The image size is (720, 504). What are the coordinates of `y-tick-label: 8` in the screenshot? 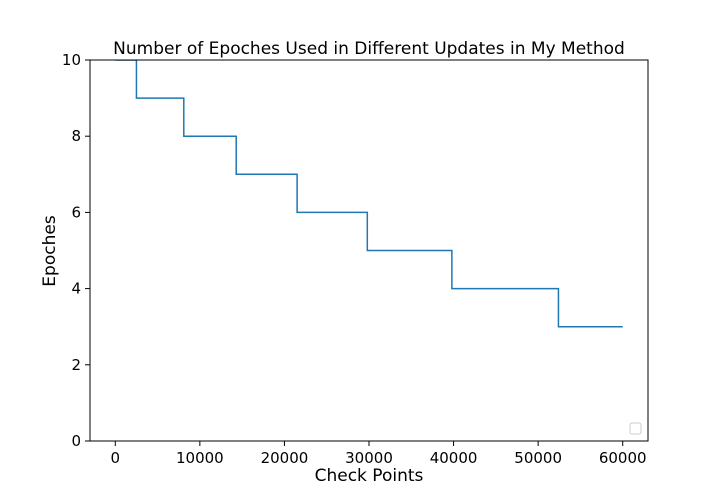 It's located at (76, 136).